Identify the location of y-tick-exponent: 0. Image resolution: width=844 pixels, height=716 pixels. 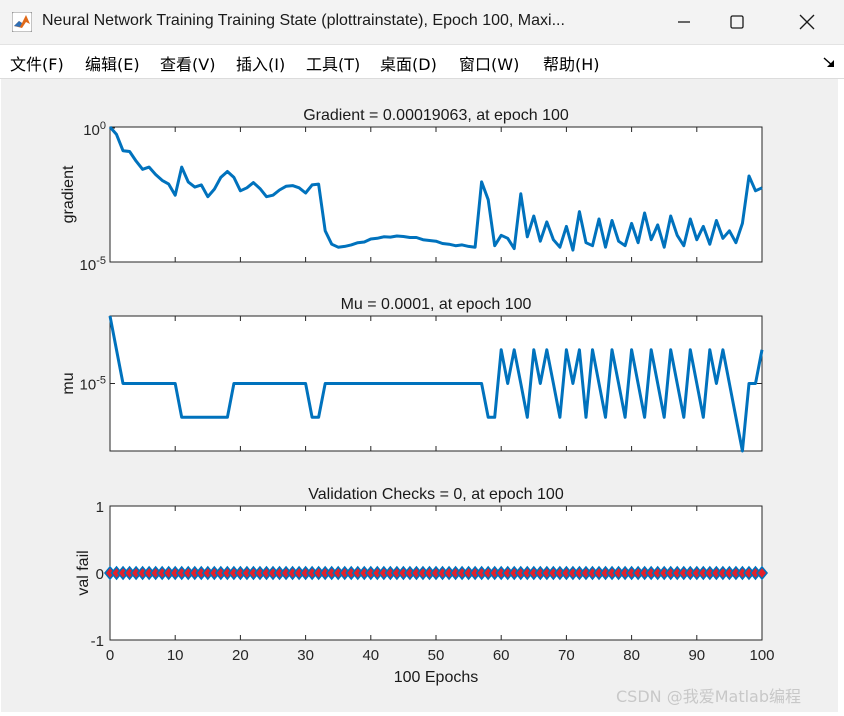
(103, 126).